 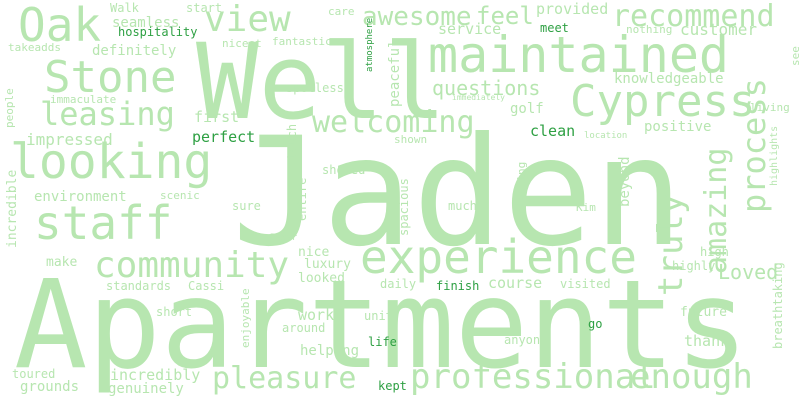 I want to click on word-go: go, so click(x=595, y=324).